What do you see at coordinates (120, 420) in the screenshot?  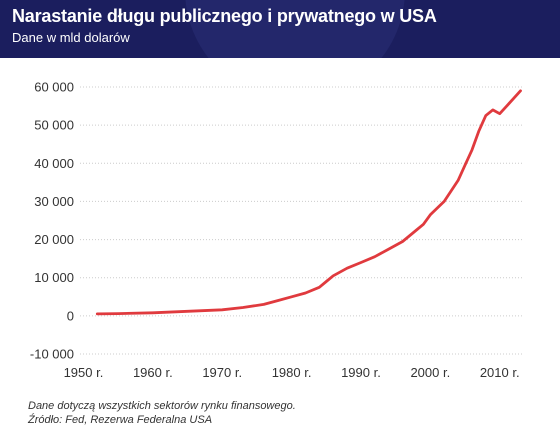 I see `note-source: Źródło: Fed, Rezerwa Federalna USA` at bounding box center [120, 420].